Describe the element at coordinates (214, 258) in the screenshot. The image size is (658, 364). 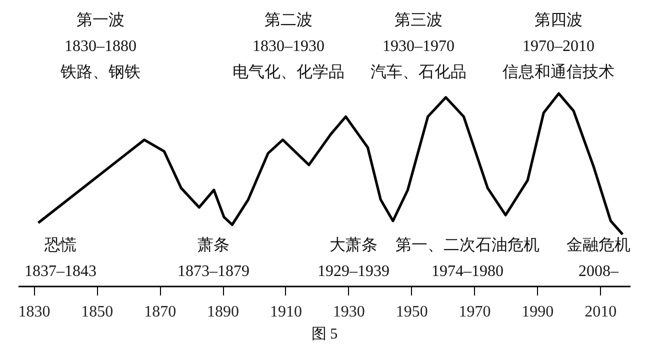
I see `annotation: 萧条 1873–1879` at that location.